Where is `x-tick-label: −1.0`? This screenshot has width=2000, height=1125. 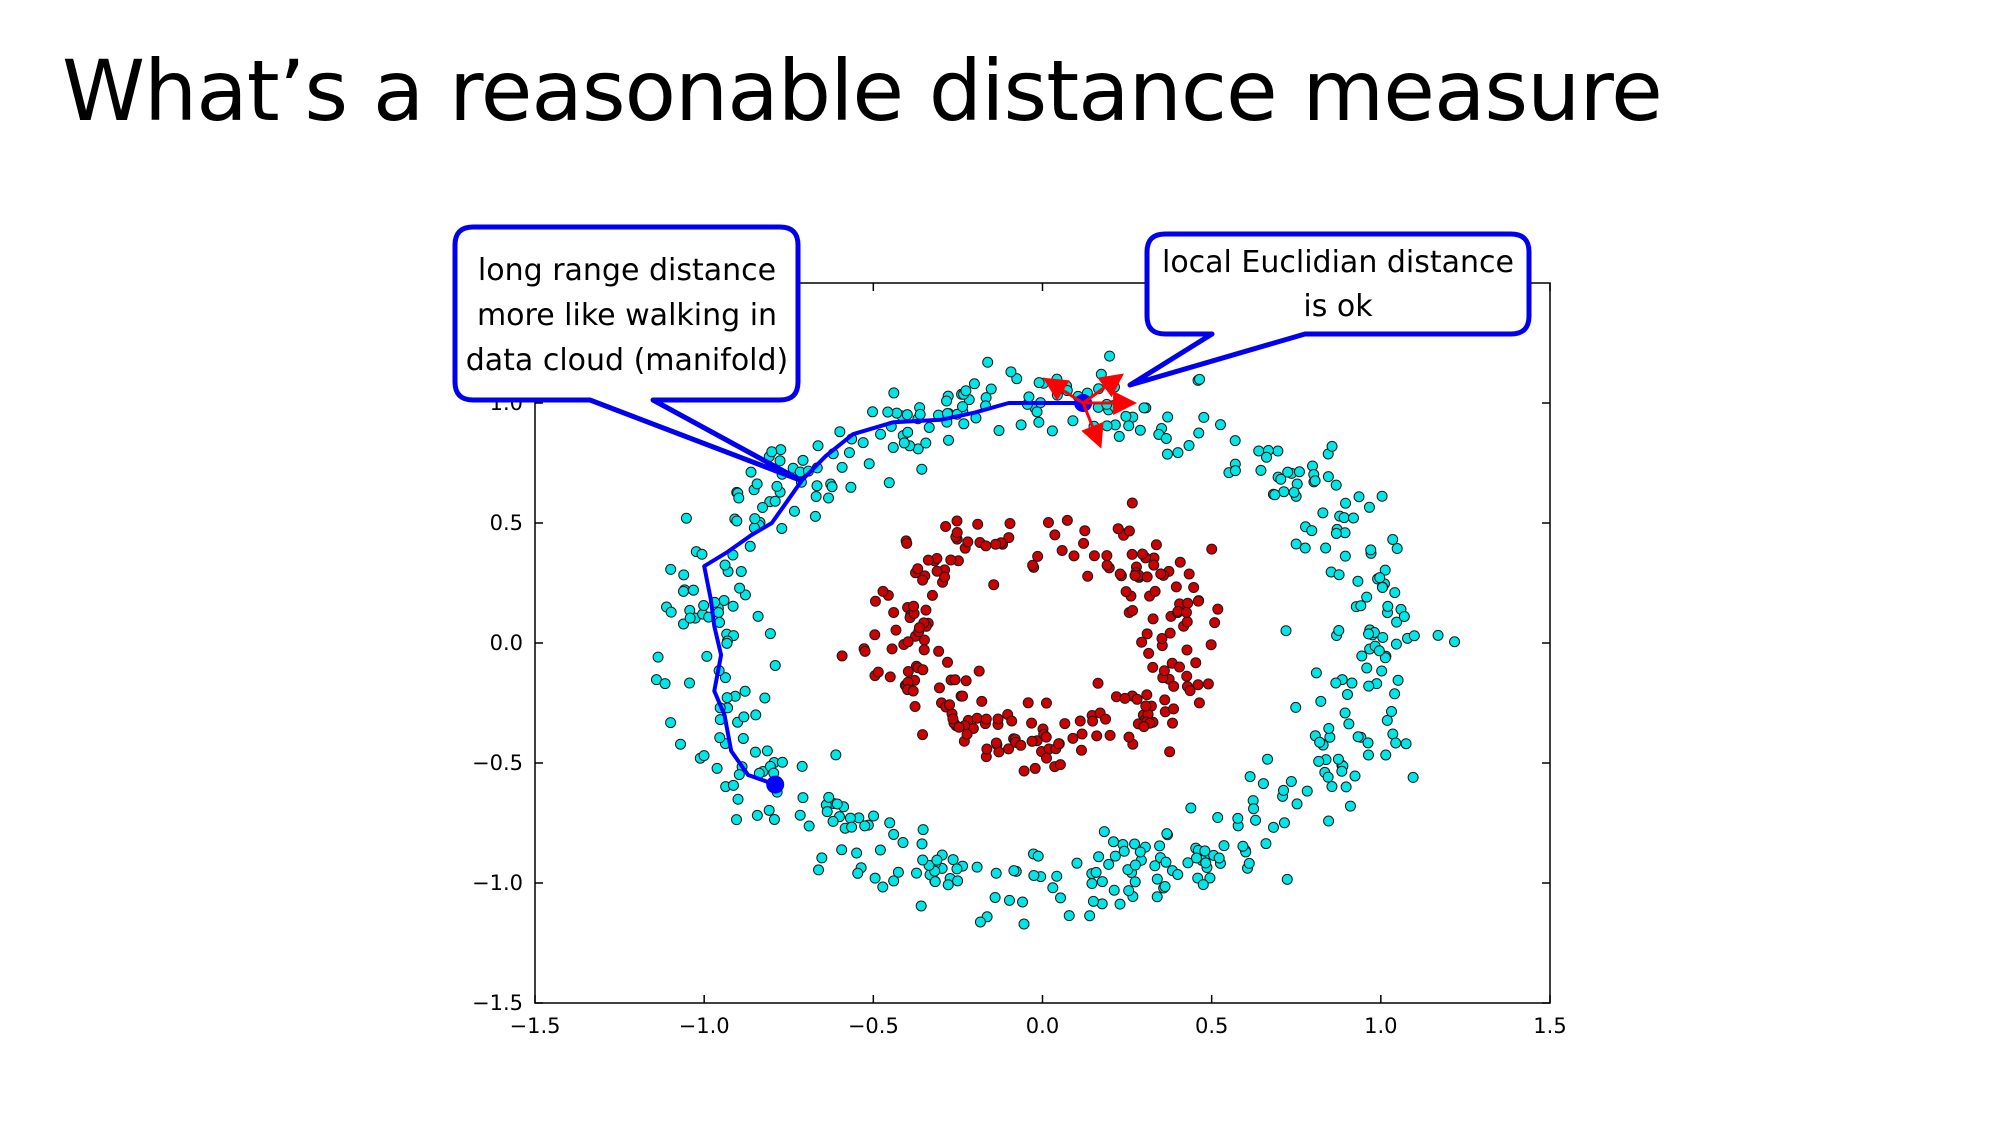
x-tick-label: −1.0 is located at coordinates (704, 1026).